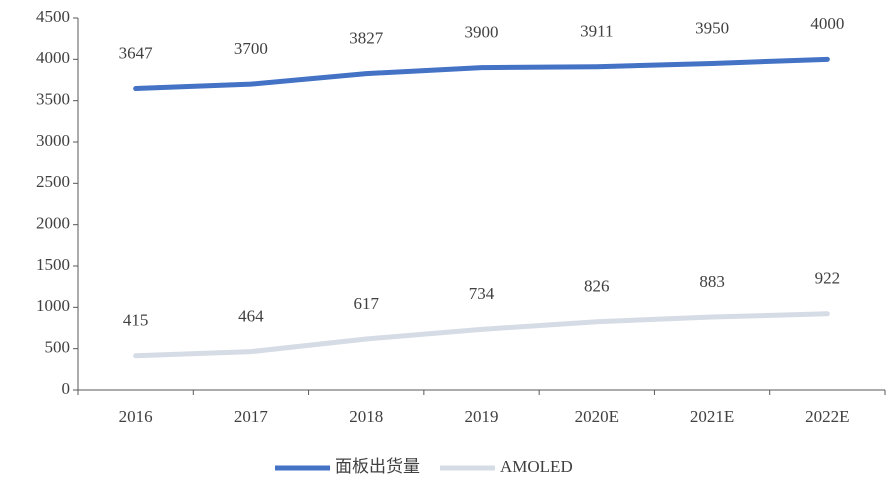 Image resolution: width=893 pixels, height=481 pixels. Describe the element at coordinates (827, 416) in the screenshot. I see `x-tick-label: 2022E` at that location.